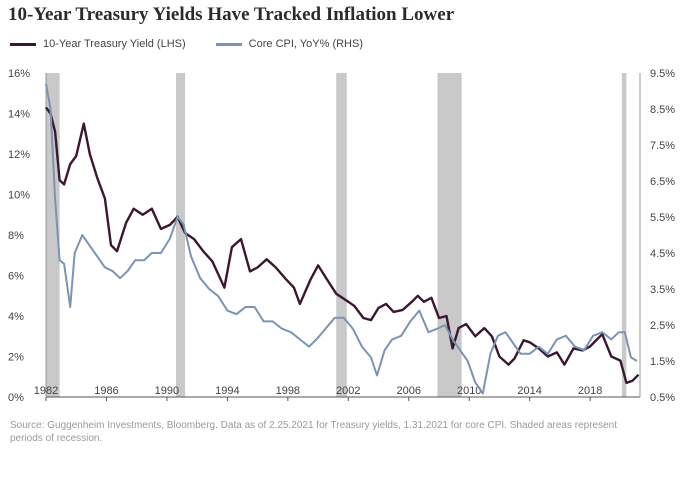 The width and height of the screenshot is (697, 488). I want to click on x-tick-label: 2010, so click(469, 391).